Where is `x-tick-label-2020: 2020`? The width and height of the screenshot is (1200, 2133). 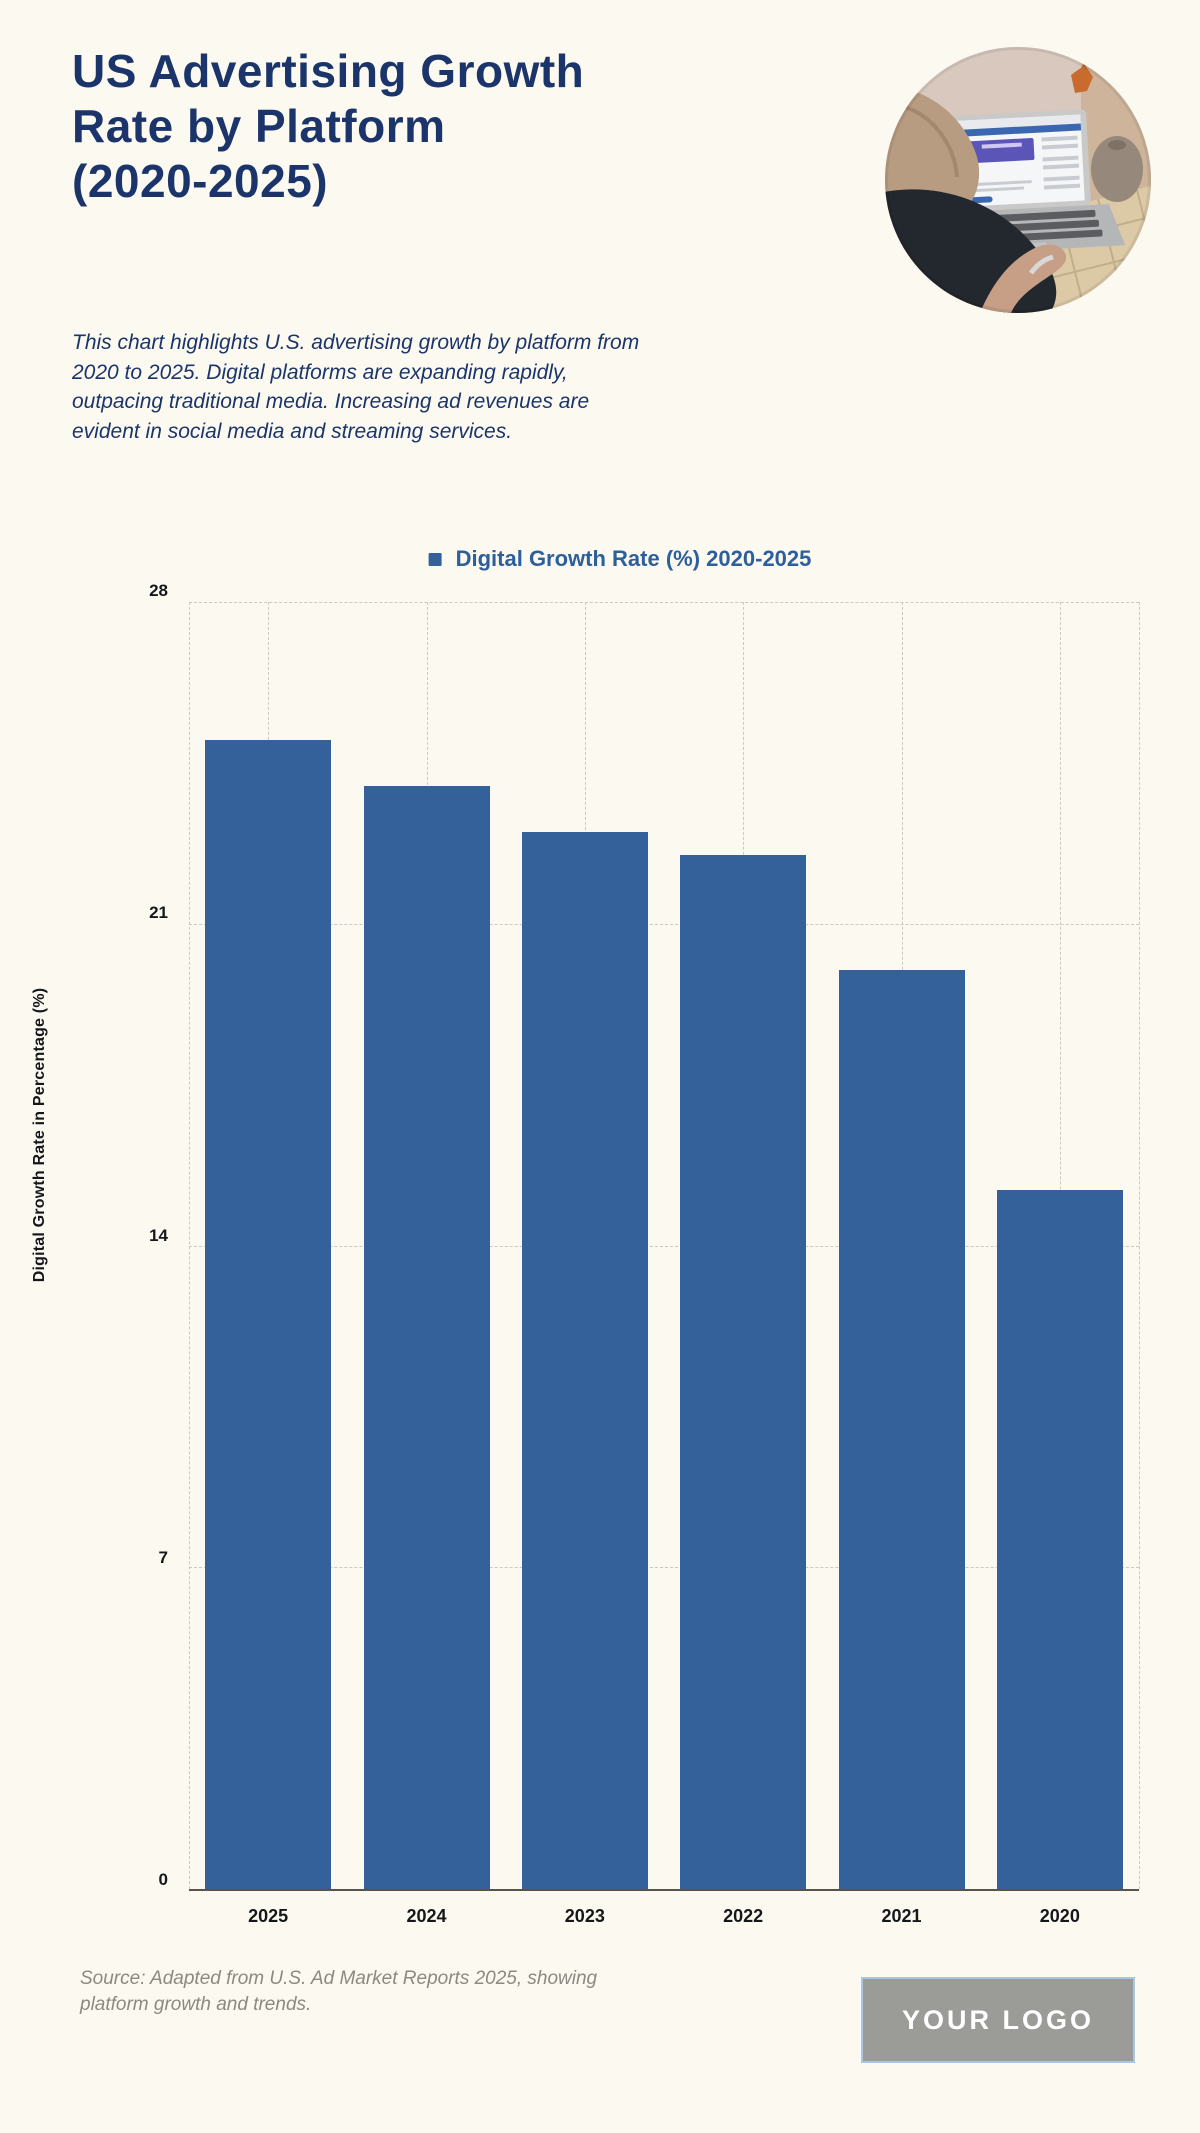 x-tick-label-2020: 2020 is located at coordinates (1059, 1916).